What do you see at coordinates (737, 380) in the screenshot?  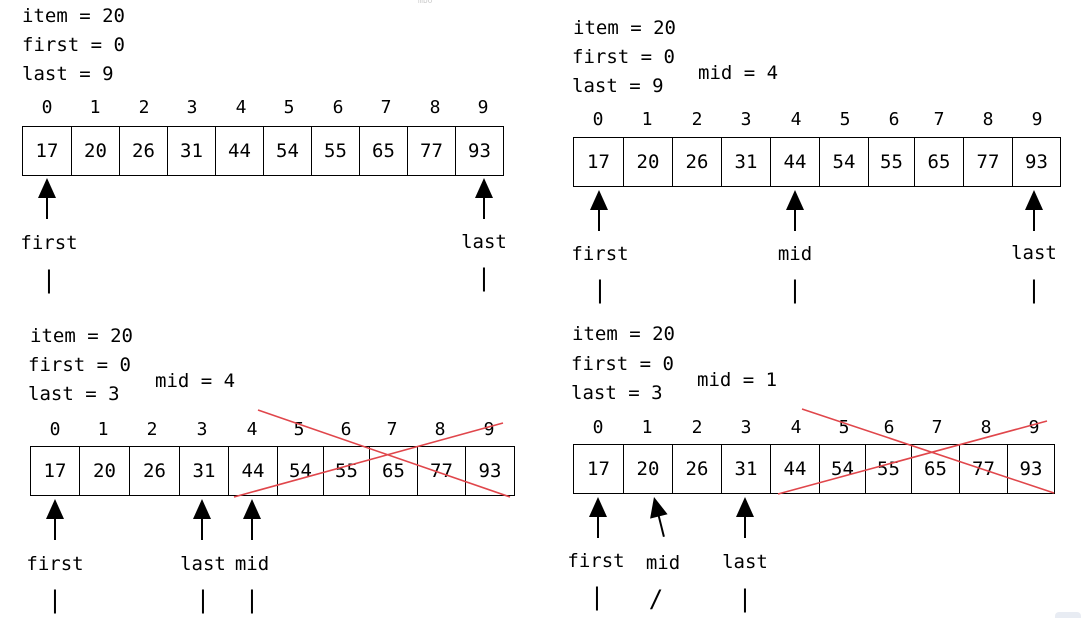 I see `var-mid: mid = 1` at bounding box center [737, 380].